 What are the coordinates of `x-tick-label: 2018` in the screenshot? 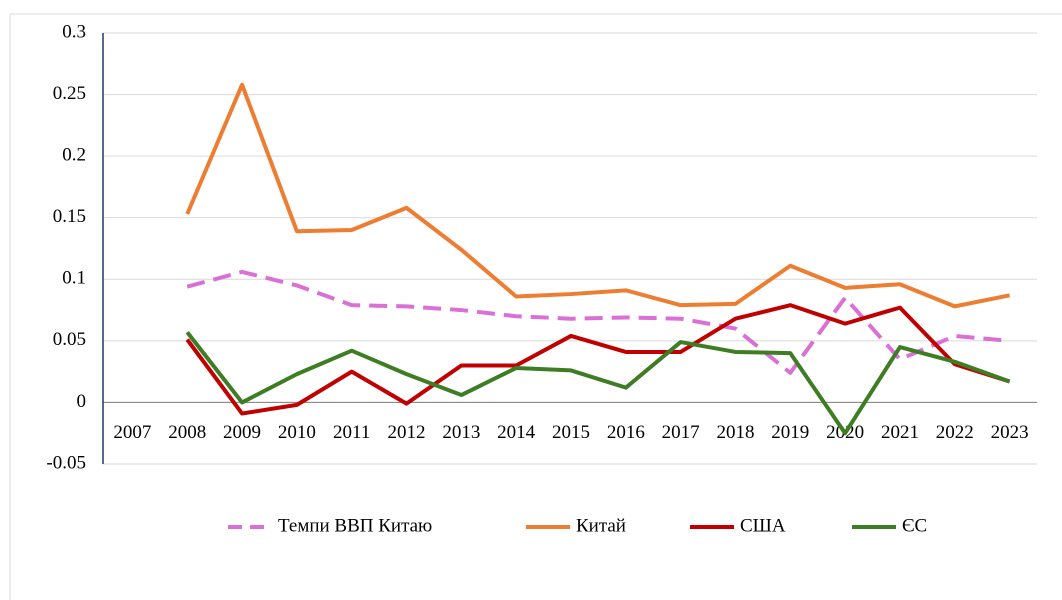 It's located at (735, 432).